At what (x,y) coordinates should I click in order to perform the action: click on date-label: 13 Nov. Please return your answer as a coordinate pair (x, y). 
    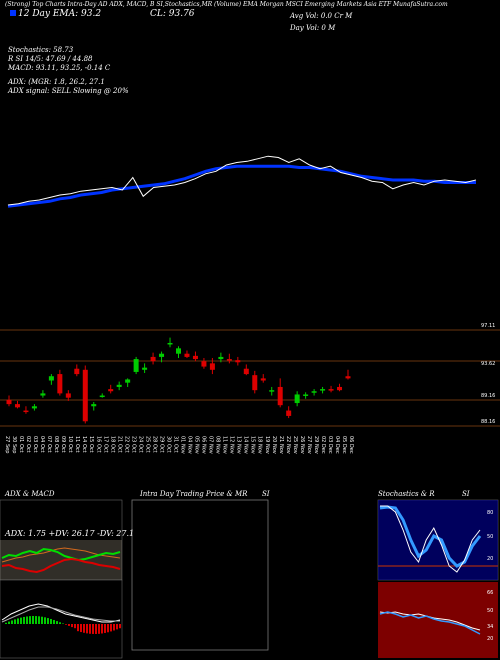
    Looking at the image, I should click on (239, 445).